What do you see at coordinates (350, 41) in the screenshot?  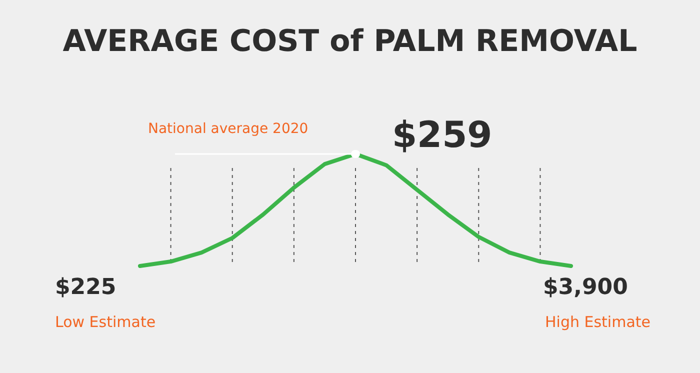 I see `chart-title: AVERAGE COST of PALM REMOVAL` at bounding box center [350, 41].